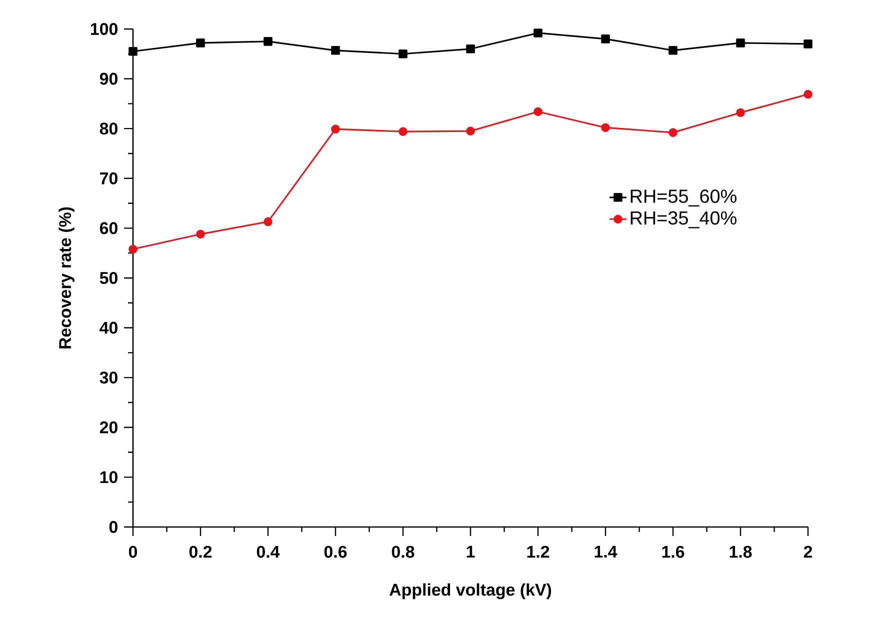  What do you see at coordinates (109, 427) in the screenshot?
I see `y-tick-label: 20` at bounding box center [109, 427].